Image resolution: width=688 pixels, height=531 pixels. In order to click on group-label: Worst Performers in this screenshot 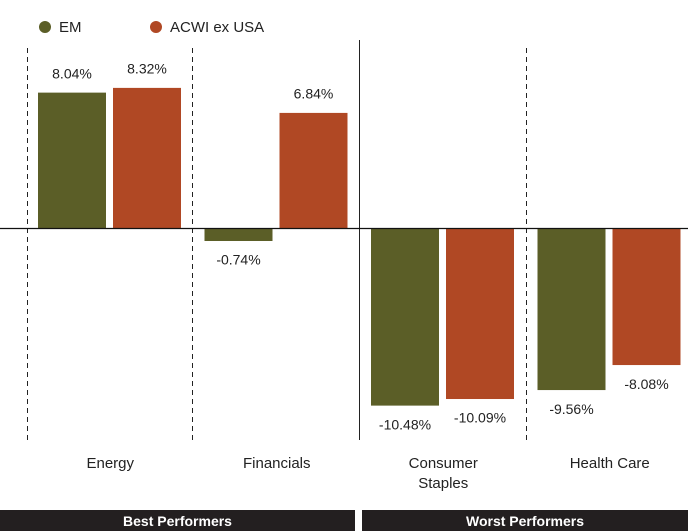, I will do `click(525, 520)`.